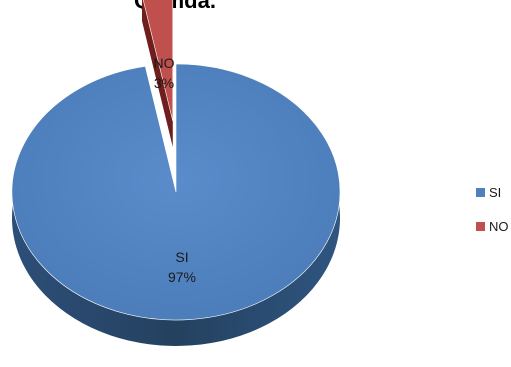 The height and width of the screenshot is (367, 511). What do you see at coordinates (495, 192) in the screenshot?
I see `legend-label-si: SI` at bounding box center [495, 192].